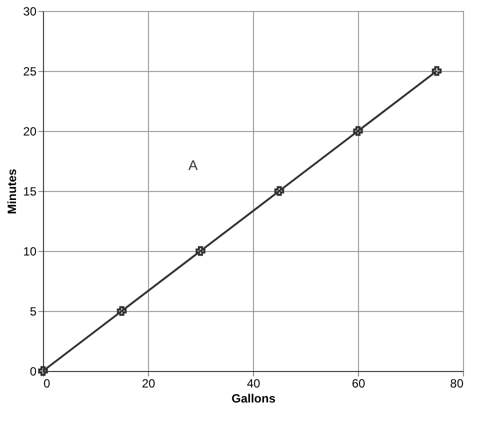 The width and height of the screenshot is (495, 424). What do you see at coordinates (253, 383) in the screenshot?
I see `x-tick-label: 40` at bounding box center [253, 383].